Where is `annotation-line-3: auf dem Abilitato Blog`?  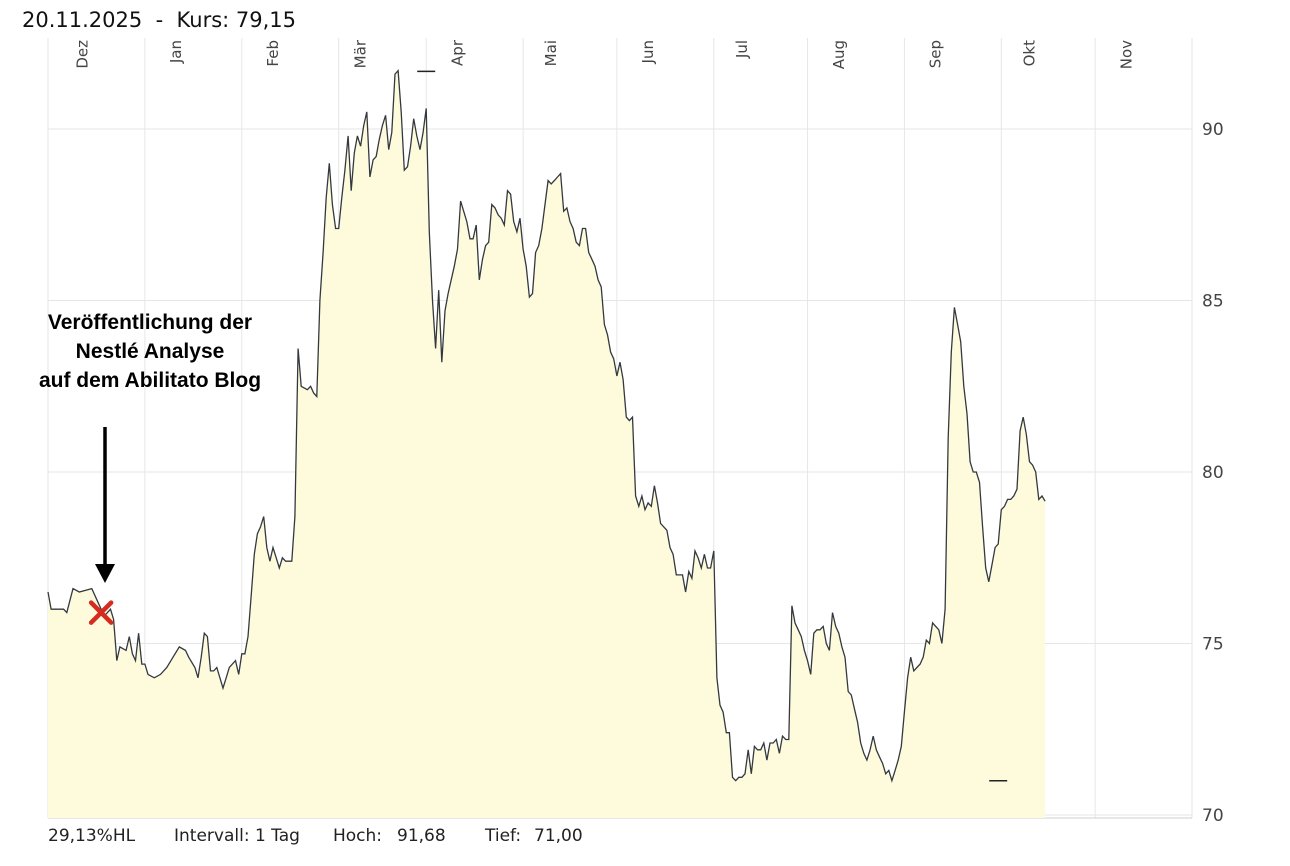 annotation-line-3: auf dem Abilitato Blog is located at coordinates (150, 380).